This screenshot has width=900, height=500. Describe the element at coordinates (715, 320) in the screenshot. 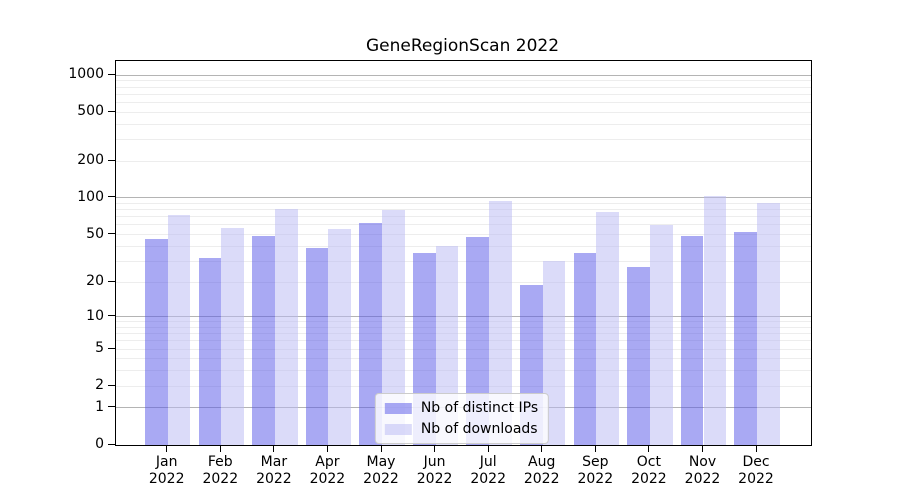

I see `bar-downloads-nov` at that location.